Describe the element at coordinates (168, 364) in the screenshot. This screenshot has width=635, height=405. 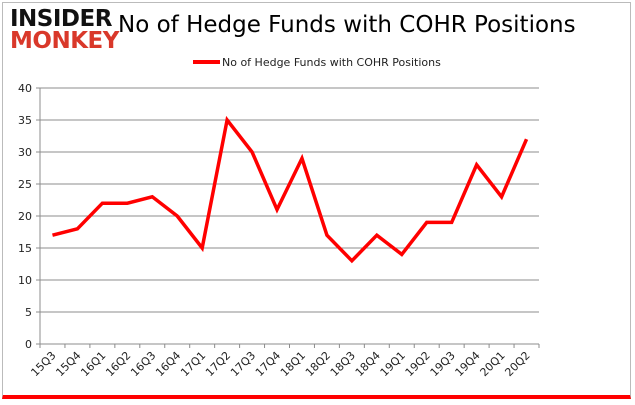
I see `x-tick-label: 16Q4` at that location.